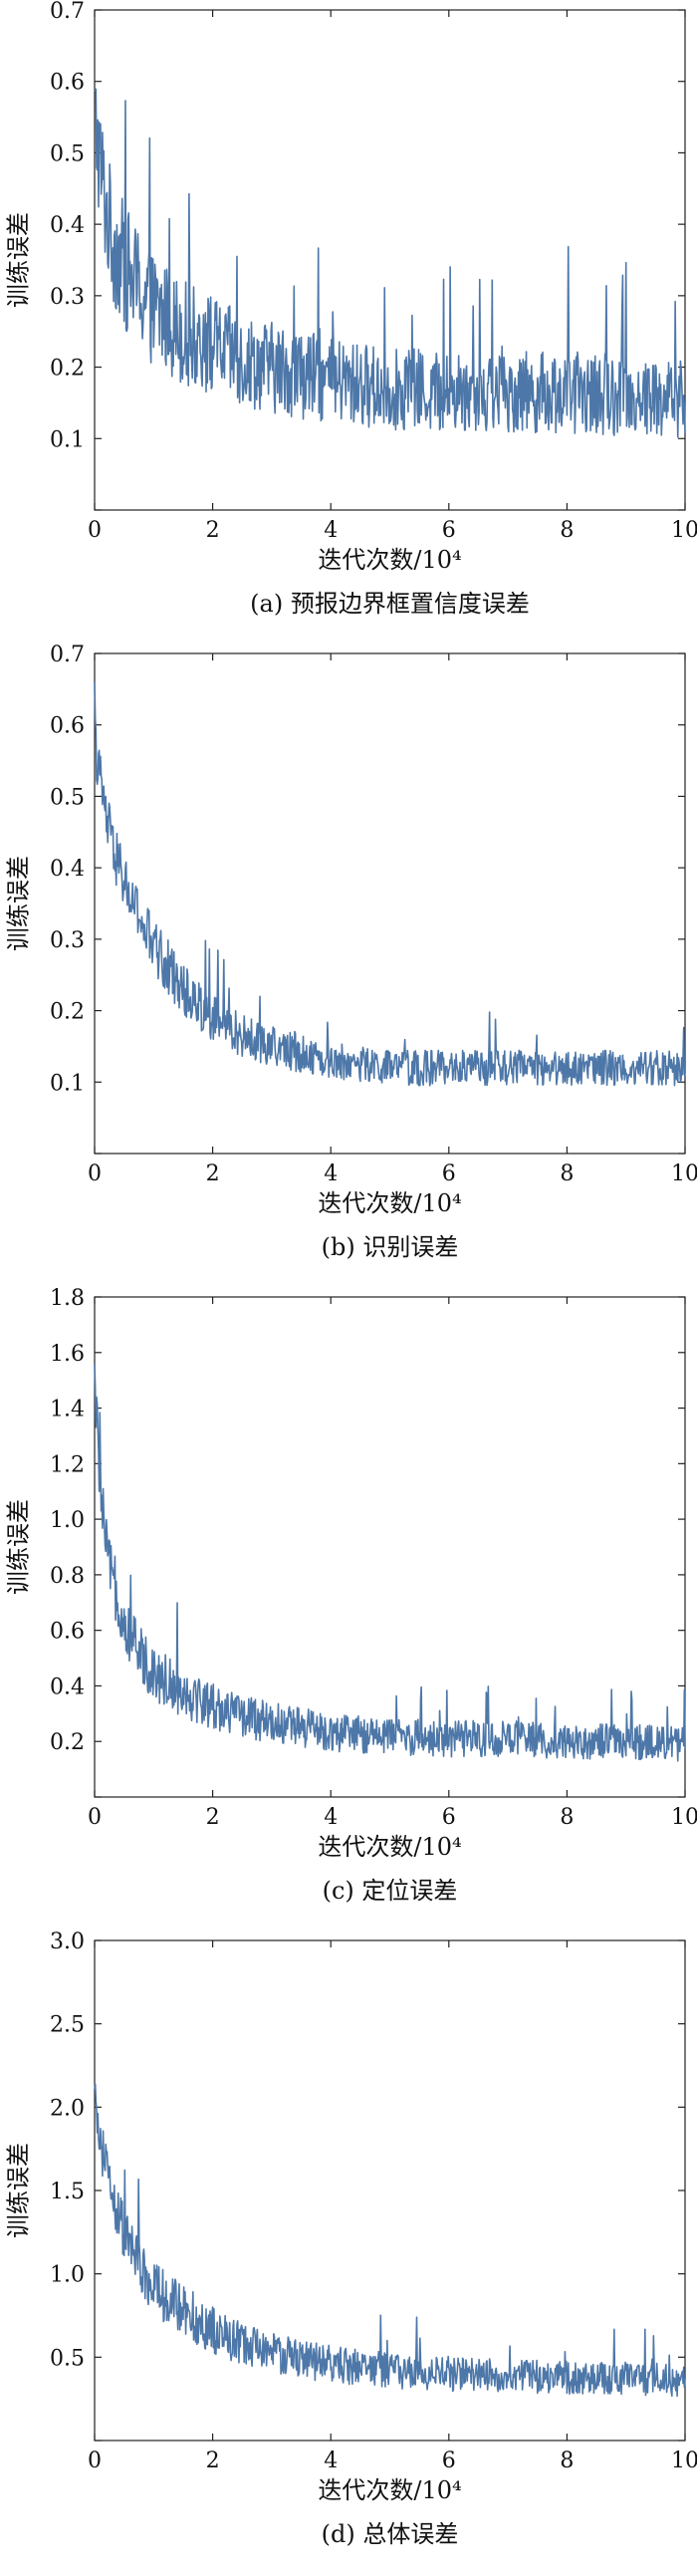 The width and height of the screenshot is (697, 2576). What do you see at coordinates (67, 1354) in the screenshot?
I see `y-tick-label: 1.6` at bounding box center [67, 1354].